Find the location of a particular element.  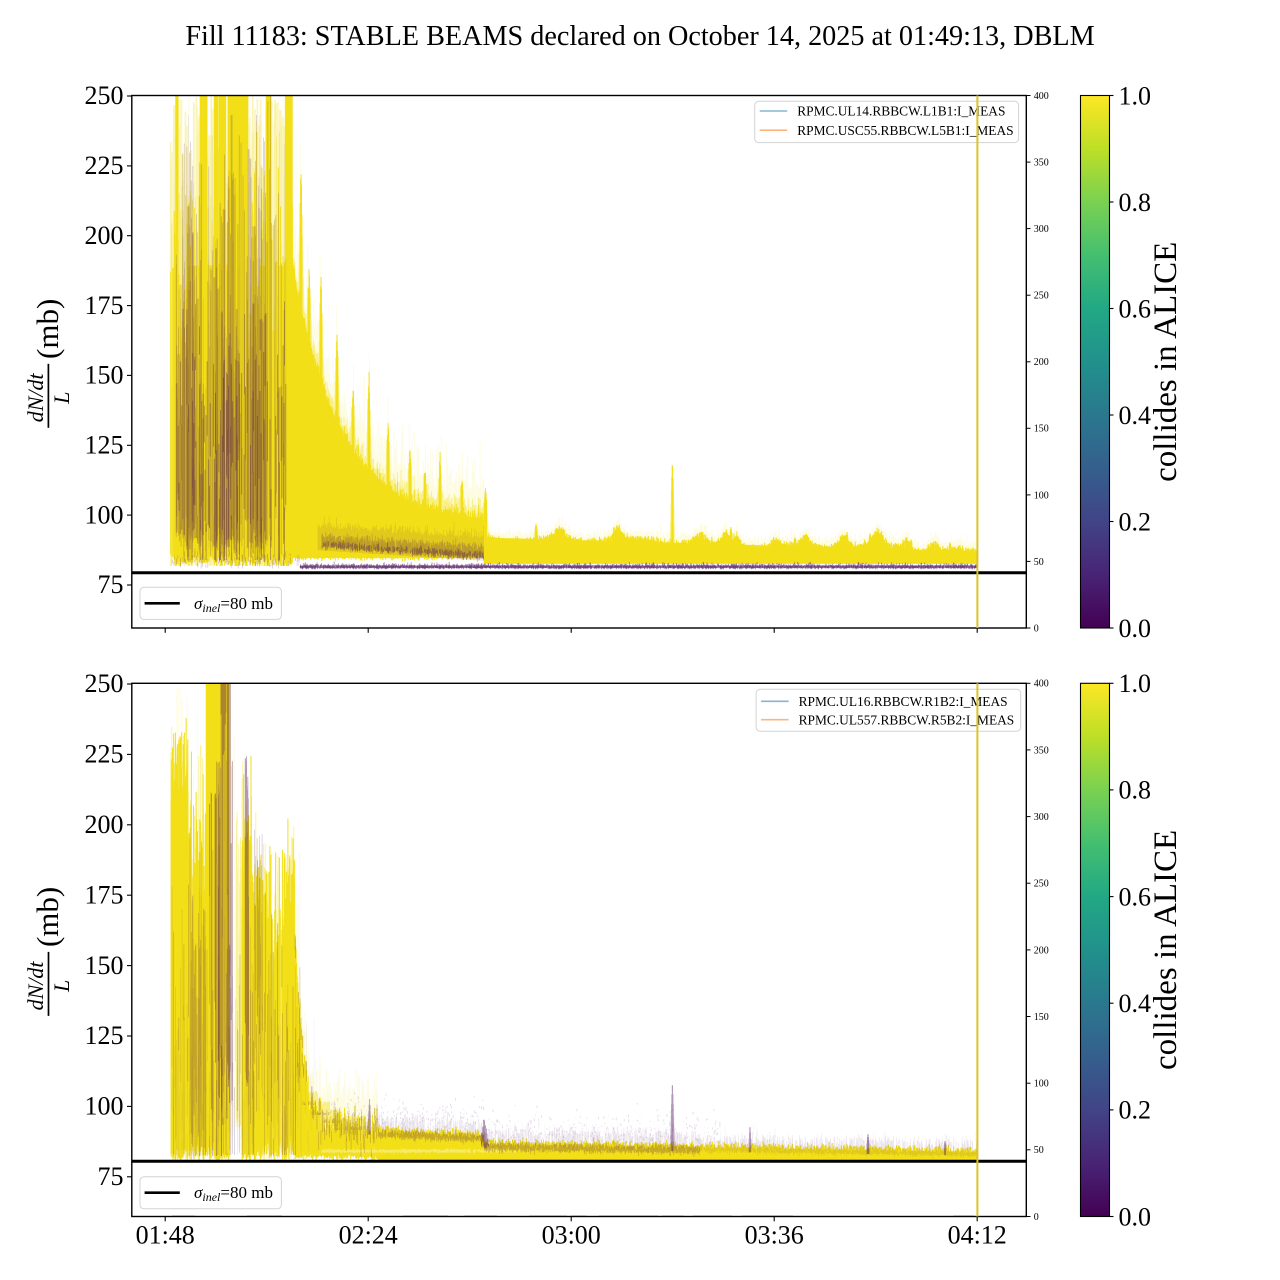

svg-text: 02:24 is located at coordinates (368, 1235).